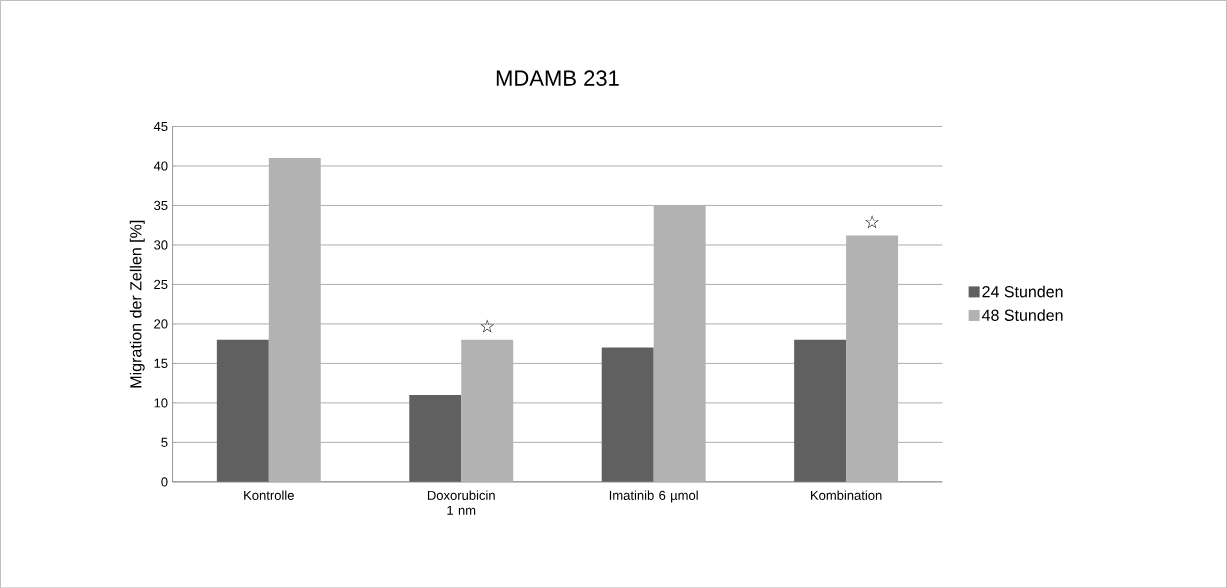  I want to click on x-tick-label: Kontrolle, so click(269, 495).